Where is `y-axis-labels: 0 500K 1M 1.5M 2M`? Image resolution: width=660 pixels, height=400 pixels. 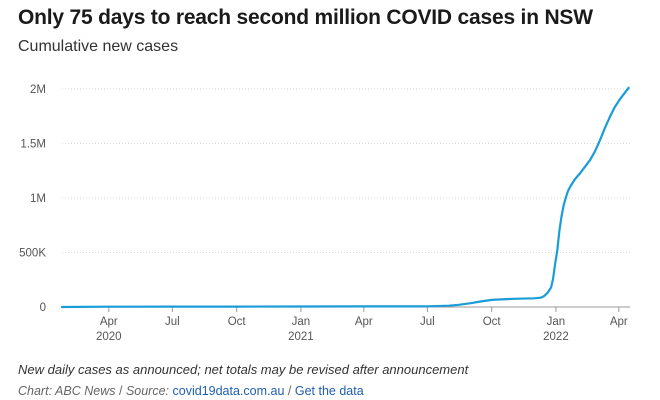
y-axis-labels: 0 500K 1M 1.5M 2M is located at coordinates (32, 199).